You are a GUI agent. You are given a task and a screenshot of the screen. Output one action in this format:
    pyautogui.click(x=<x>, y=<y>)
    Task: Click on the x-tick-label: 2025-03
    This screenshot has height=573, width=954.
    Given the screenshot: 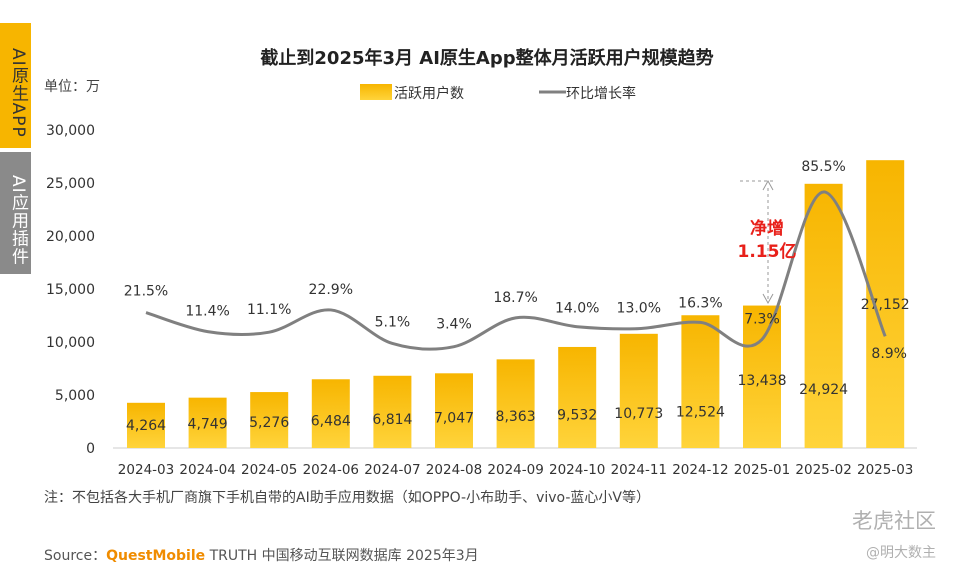 What is the action you would take?
    pyautogui.click(x=885, y=470)
    